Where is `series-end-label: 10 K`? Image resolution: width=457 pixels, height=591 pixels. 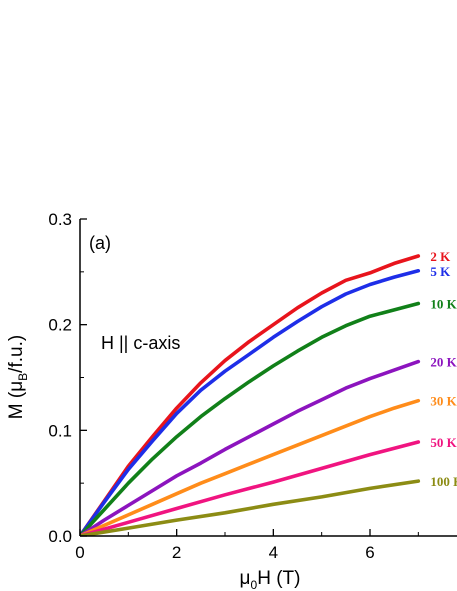 series-end-label: 10 K is located at coordinates (443, 304).